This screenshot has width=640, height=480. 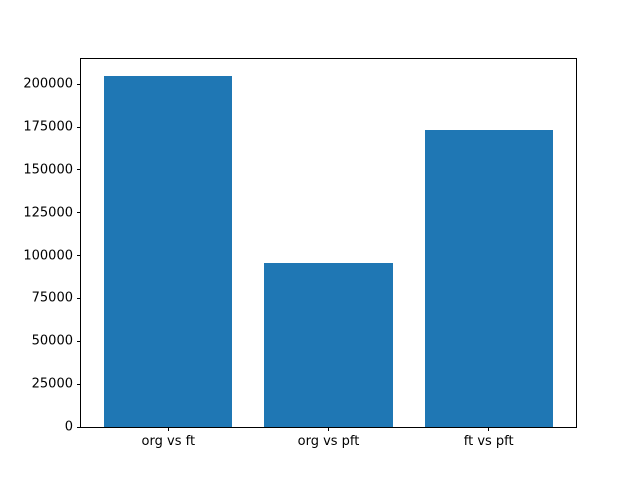 What do you see at coordinates (48, 256) in the screenshot?
I see `y-tick-label-100000: 100000` at bounding box center [48, 256].